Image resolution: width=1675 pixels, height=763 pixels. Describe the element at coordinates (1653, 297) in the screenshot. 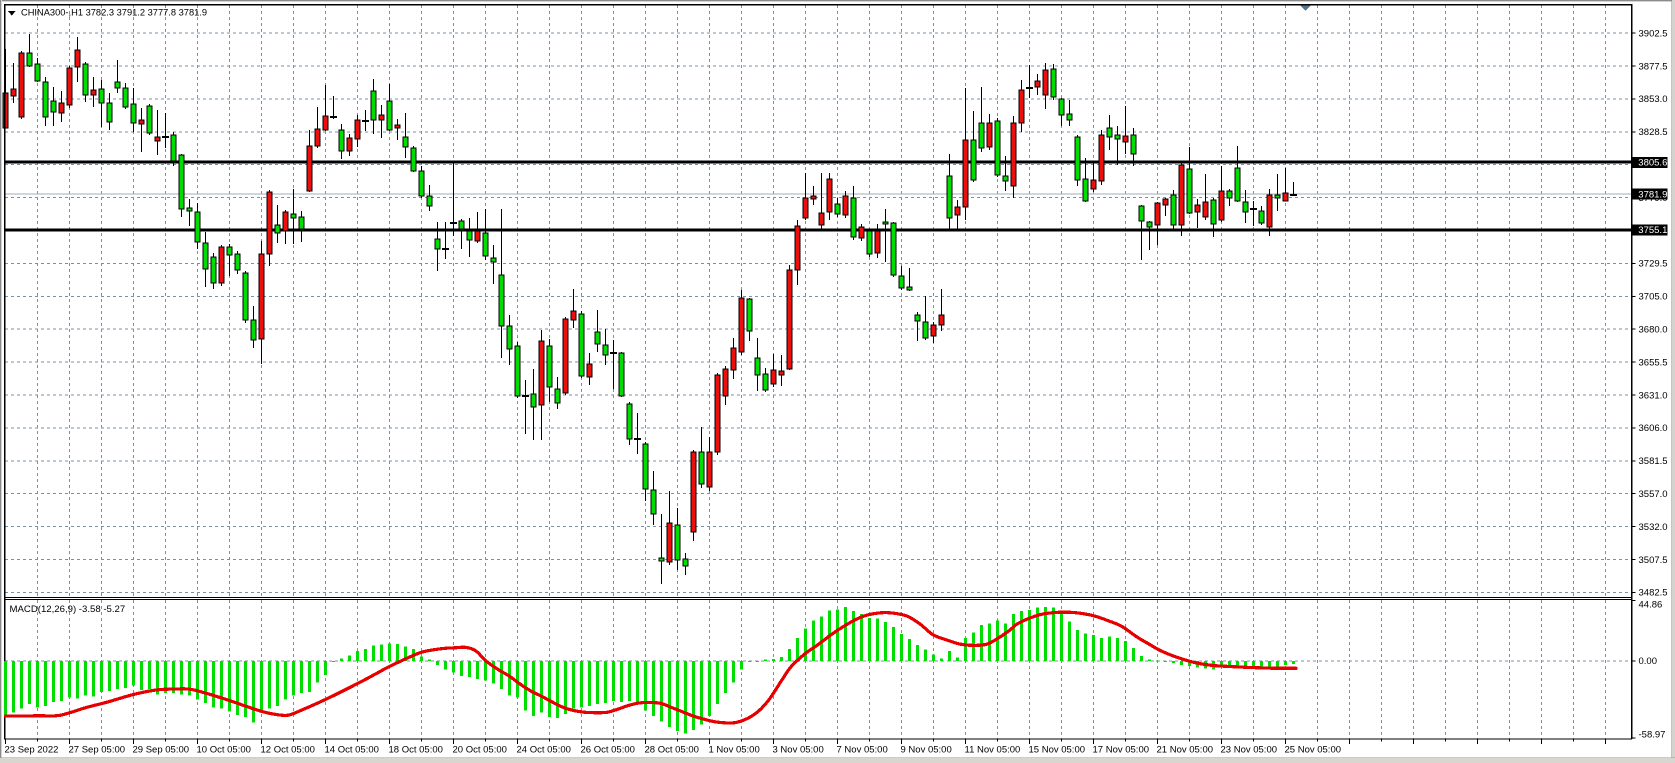

I see `svg-text: 3705.0` at that location.